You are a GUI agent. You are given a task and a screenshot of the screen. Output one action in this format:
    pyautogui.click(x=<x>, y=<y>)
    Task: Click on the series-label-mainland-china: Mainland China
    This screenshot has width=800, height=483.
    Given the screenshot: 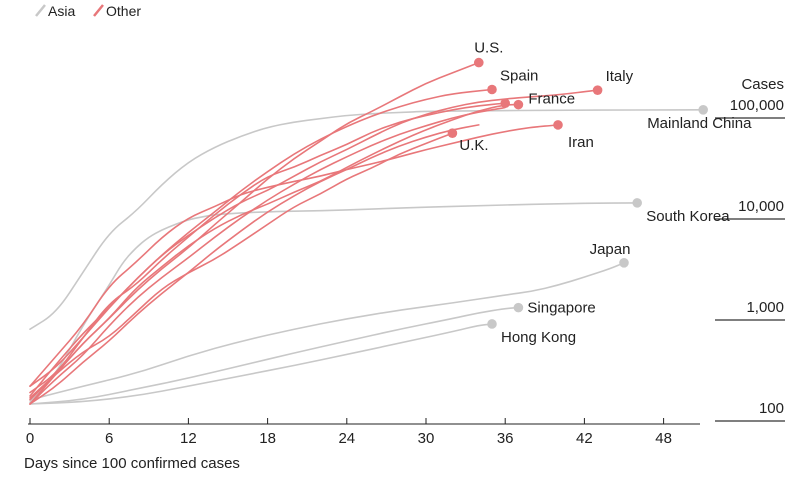 What is the action you would take?
    pyautogui.click(x=699, y=123)
    